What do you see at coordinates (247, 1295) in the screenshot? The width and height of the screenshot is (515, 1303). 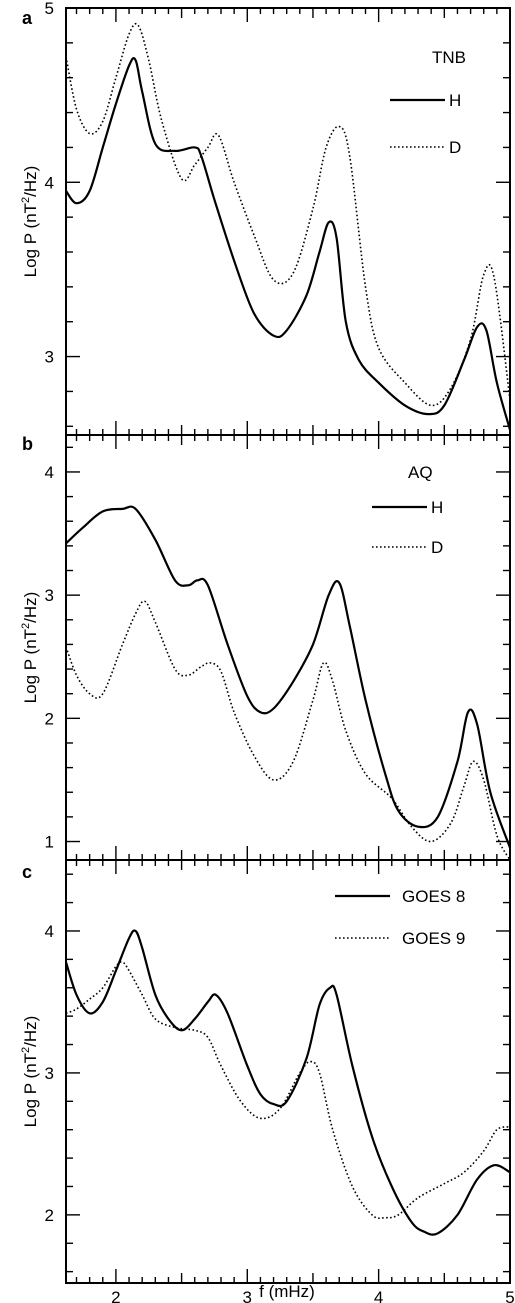 I see `x-tick-label: 3` at bounding box center [247, 1295].